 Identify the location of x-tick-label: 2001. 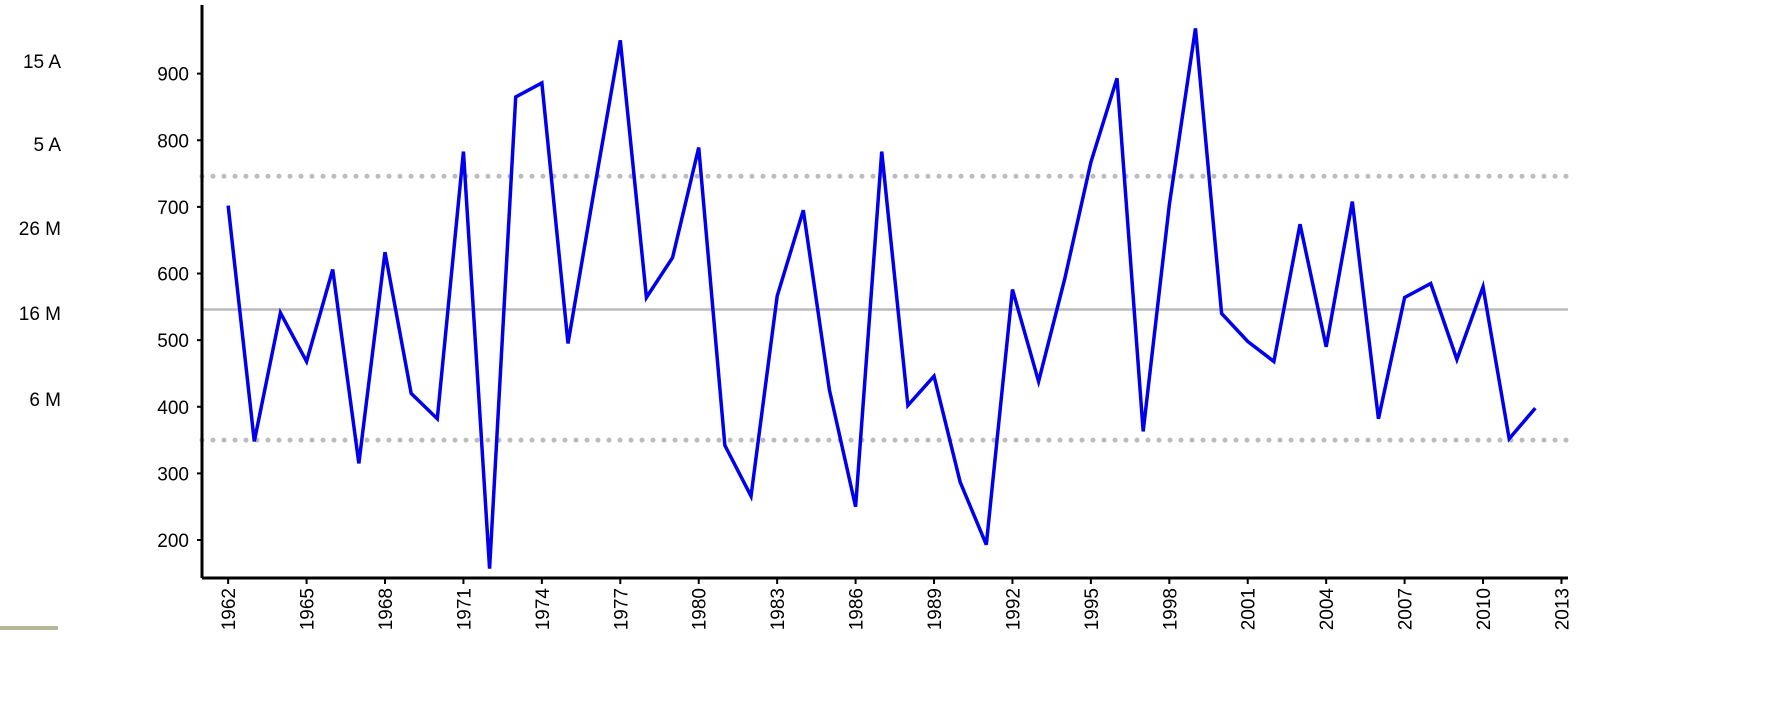
(1249, 609).